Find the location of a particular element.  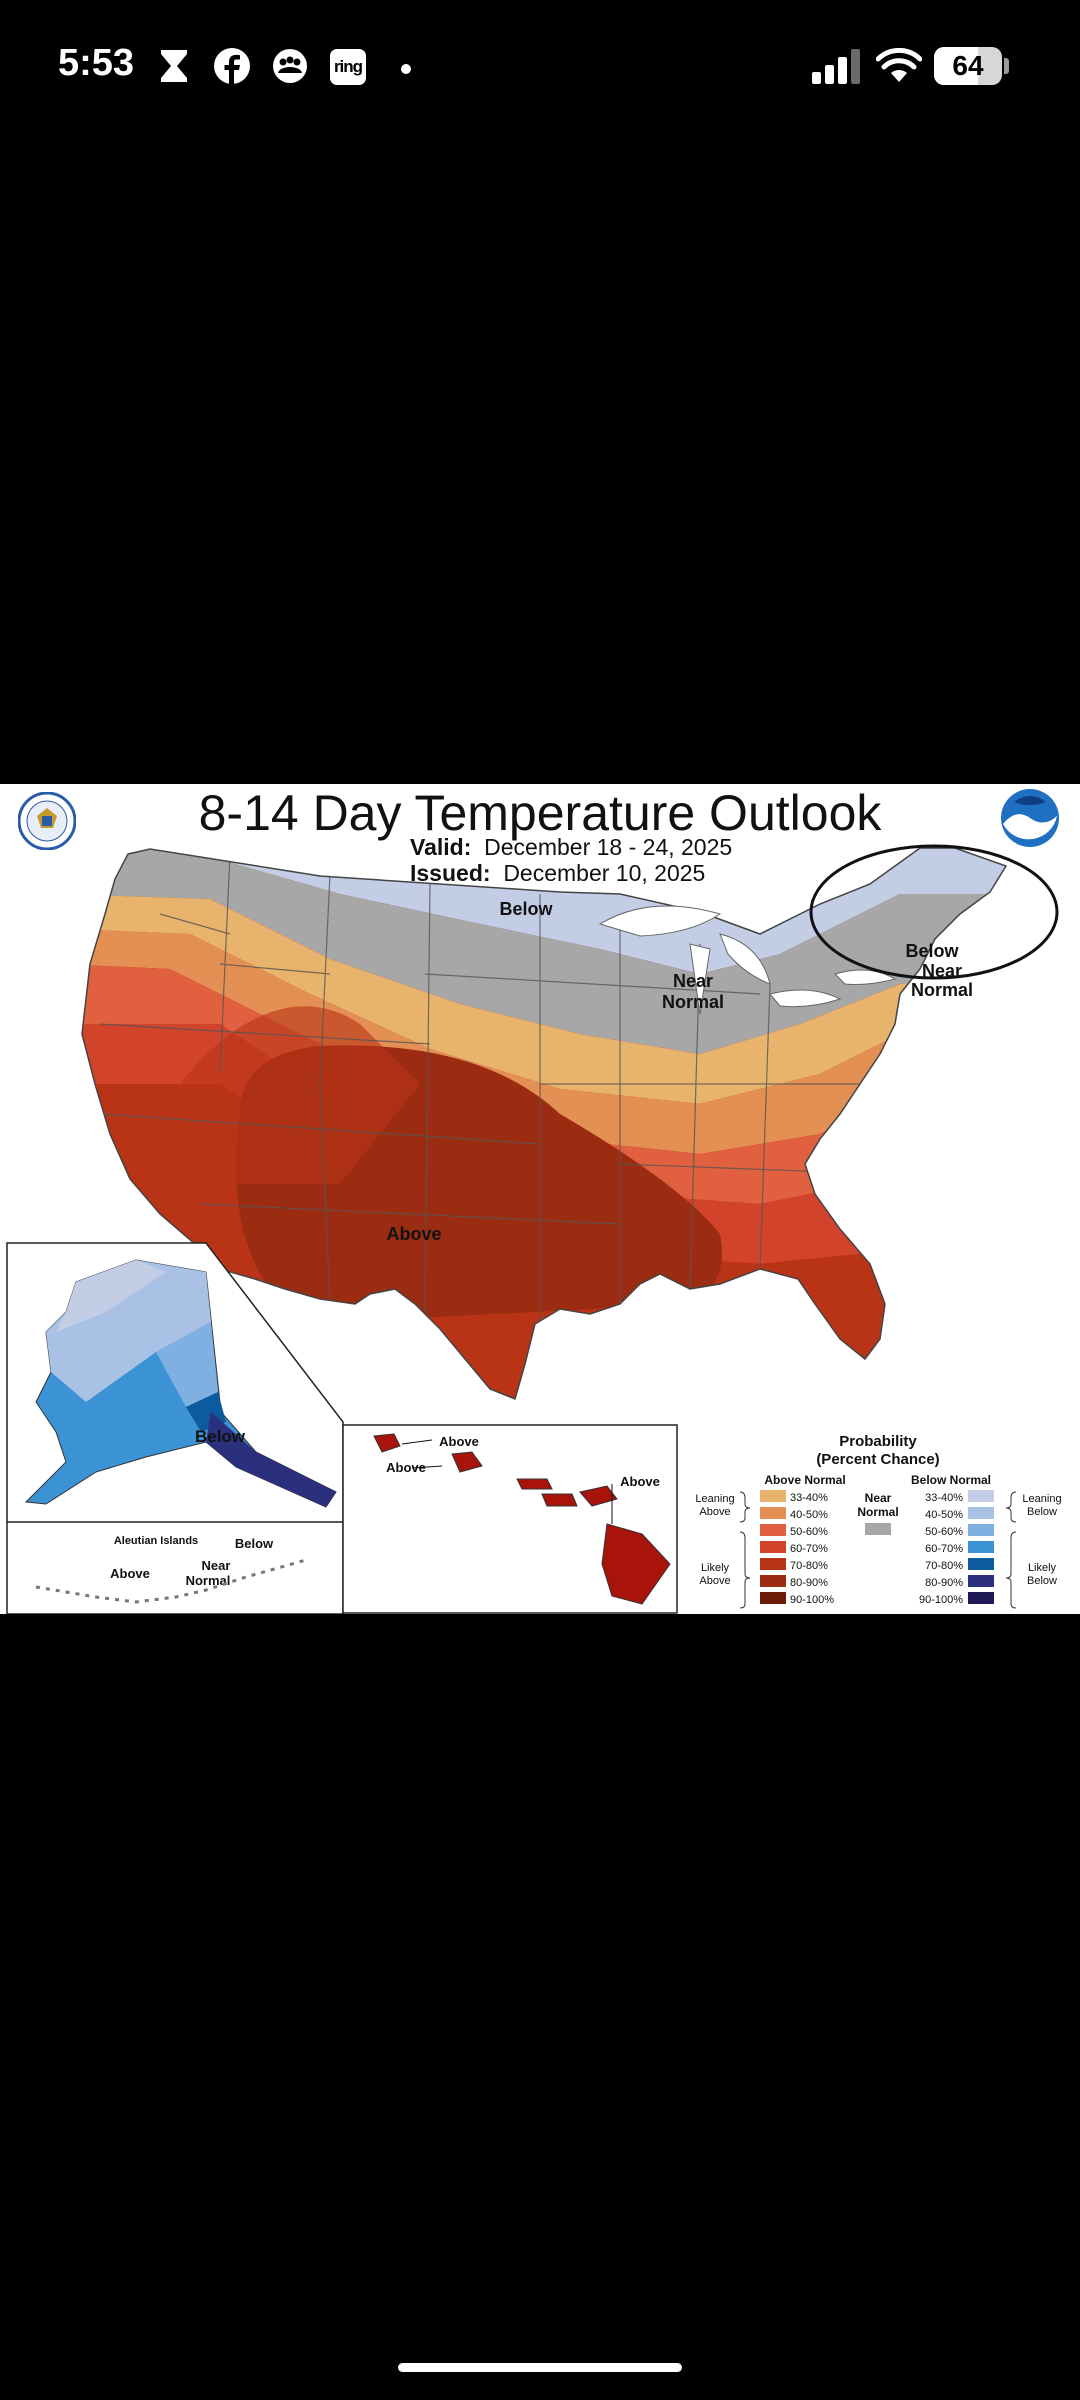

leaning-above-zone is located at coordinates (544, 999).